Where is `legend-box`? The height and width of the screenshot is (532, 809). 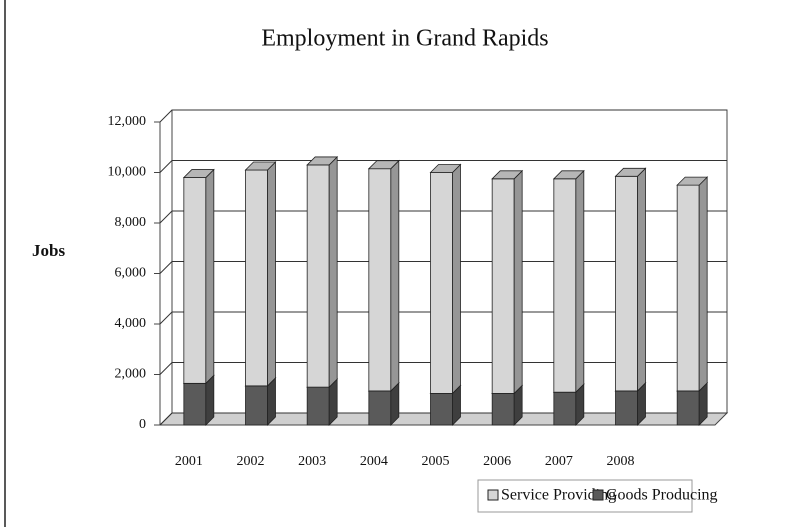
legend-box is located at coordinates (585, 496).